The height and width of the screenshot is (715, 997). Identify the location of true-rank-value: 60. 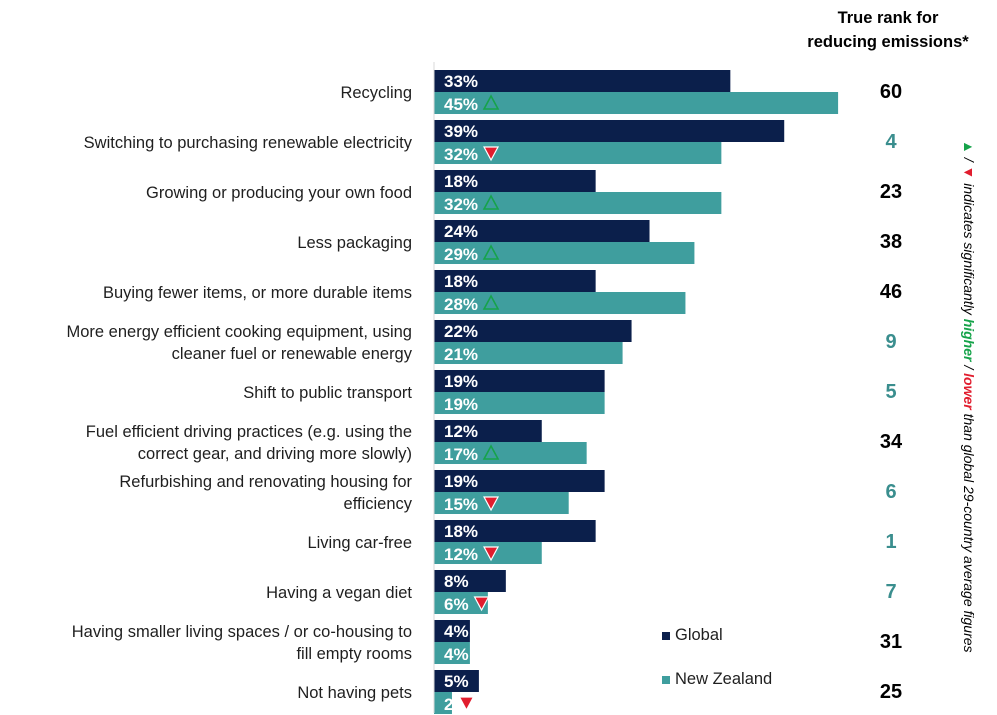
(891, 92).